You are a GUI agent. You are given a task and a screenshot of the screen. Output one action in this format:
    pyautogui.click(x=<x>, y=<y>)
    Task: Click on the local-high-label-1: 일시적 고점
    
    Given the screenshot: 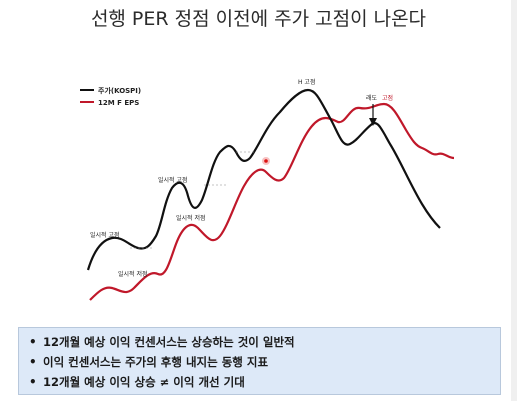 What is the action you would take?
    pyautogui.click(x=105, y=235)
    